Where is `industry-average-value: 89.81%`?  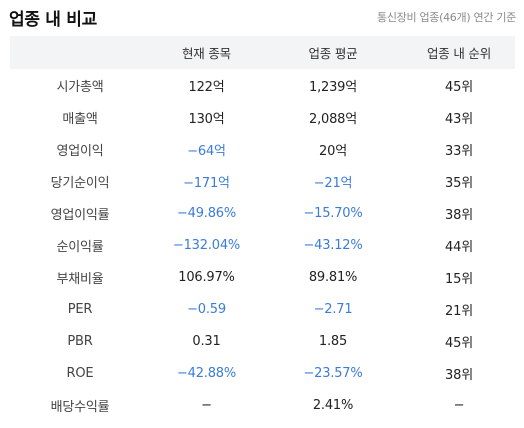
industry-average-value: 89.81% is located at coordinates (333, 277).